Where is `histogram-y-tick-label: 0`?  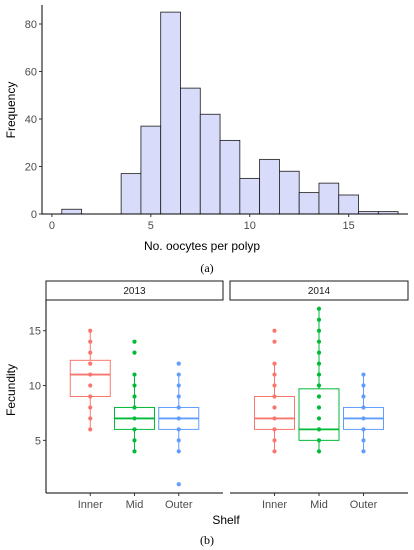
histogram-y-tick-label: 0 is located at coordinates (34, 215).